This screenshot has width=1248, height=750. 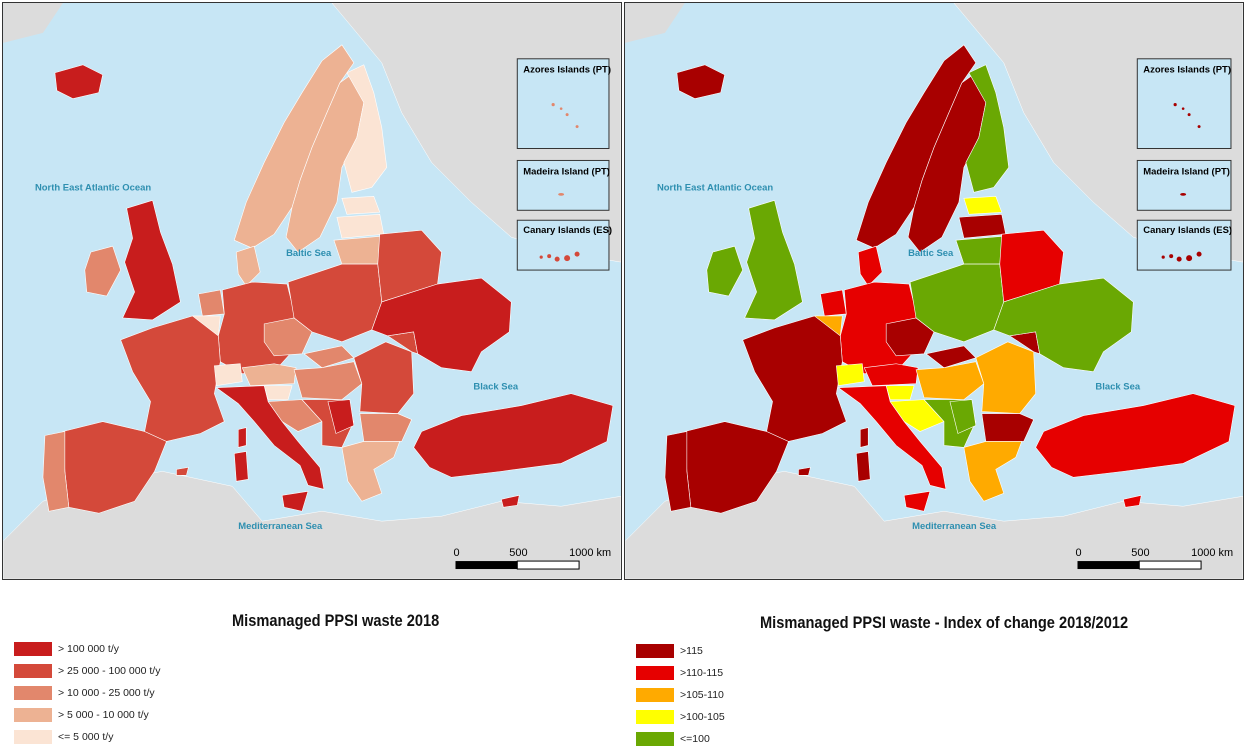 What do you see at coordinates (457, 553) in the screenshot?
I see `scale-start: 0` at bounding box center [457, 553].